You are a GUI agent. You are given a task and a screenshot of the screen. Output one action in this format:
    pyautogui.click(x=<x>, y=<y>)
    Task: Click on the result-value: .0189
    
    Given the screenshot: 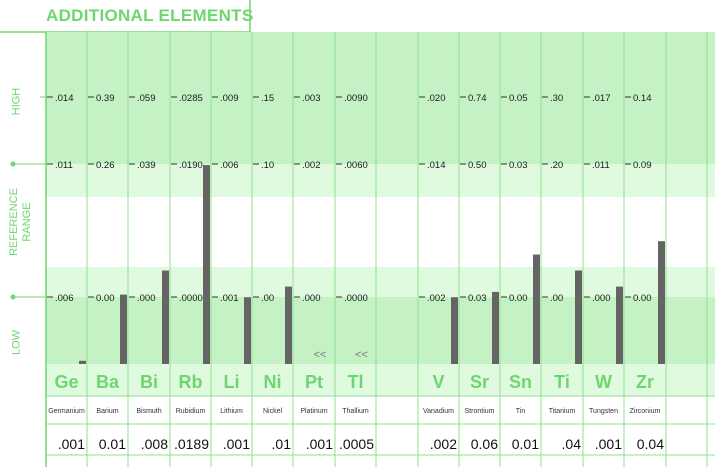 What is the action you would take?
    pyautogui.click(x=191, y=444)
    